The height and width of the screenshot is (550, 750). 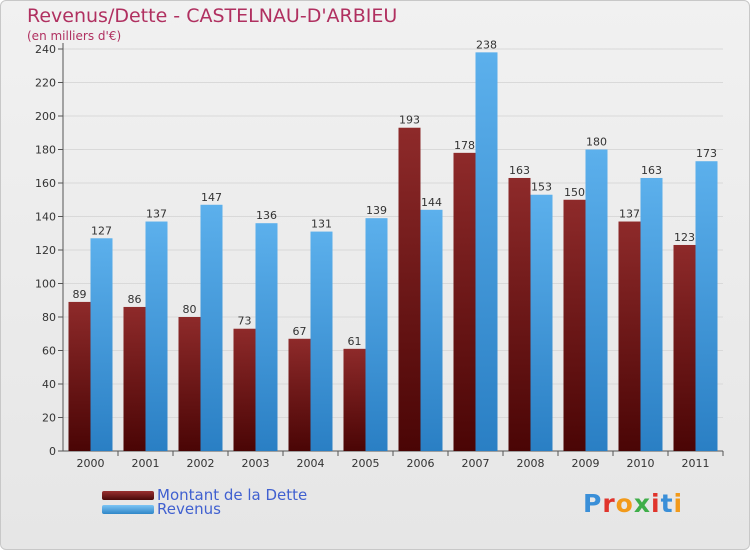 I want to click on legend-label-revenus: Revenus, so click(x=189, y=509).